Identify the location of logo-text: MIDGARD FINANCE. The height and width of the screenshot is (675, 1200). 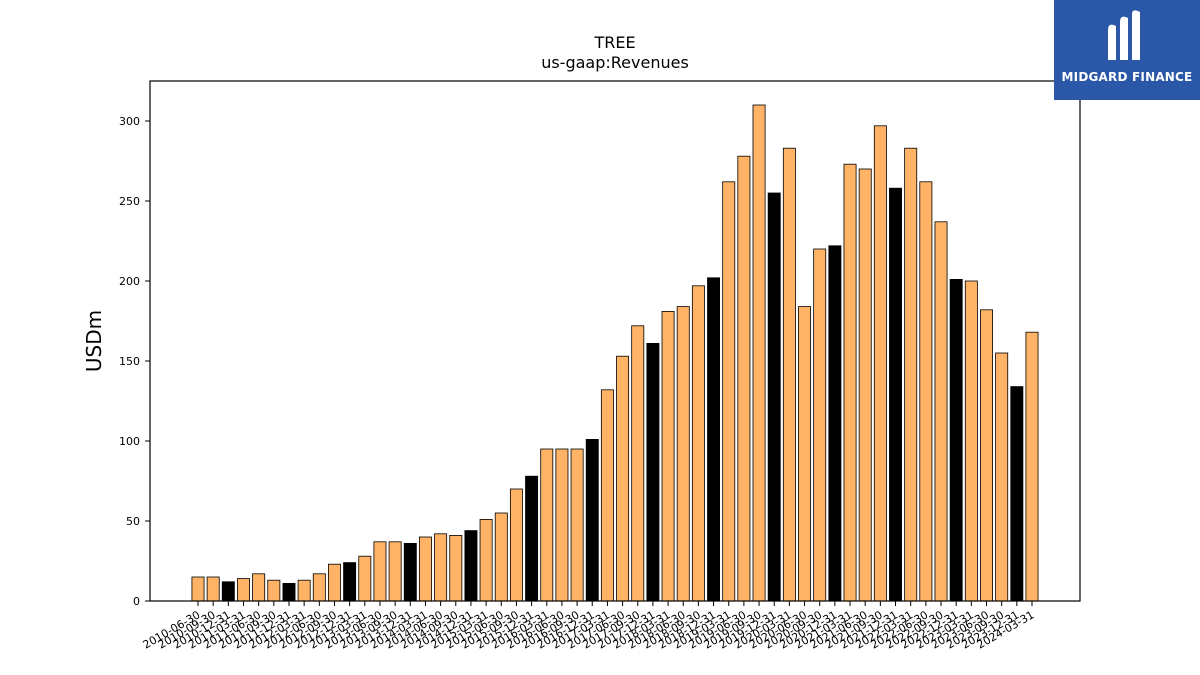
(1127, 77).